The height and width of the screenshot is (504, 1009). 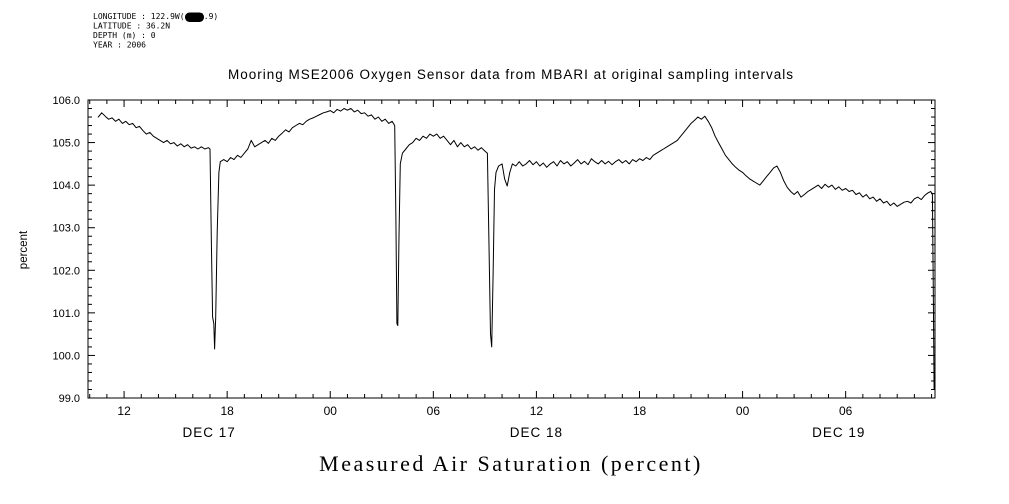 What do you see at coordinates (131, 26) in the screenshot?
I see `meta-latitude: LATITUDE : 36.2N` at bounding box center [131, 26].